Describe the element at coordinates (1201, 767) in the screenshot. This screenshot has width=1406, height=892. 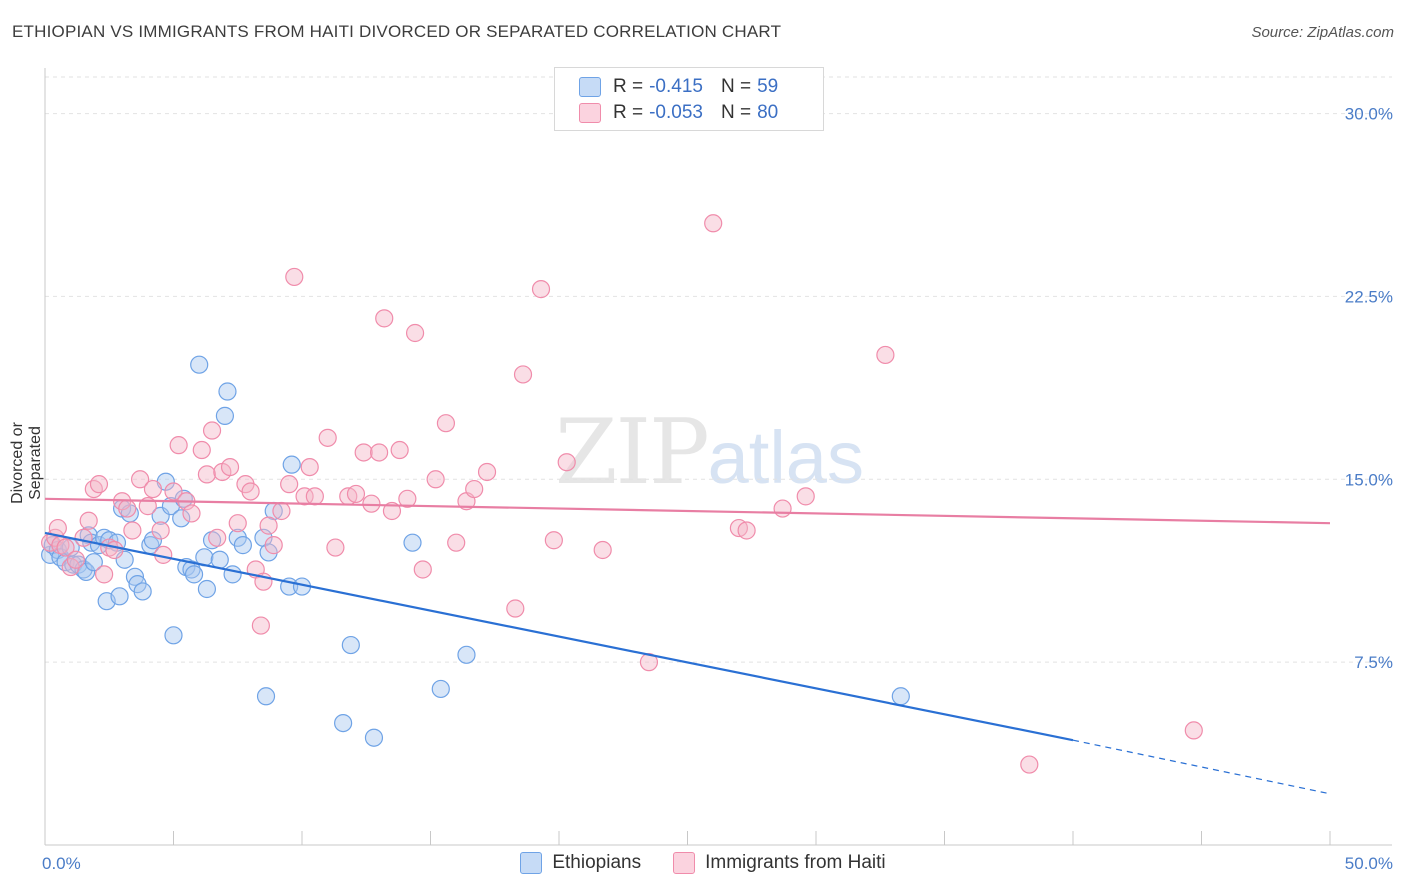
I see `ethiopians-trend-extension` at that location.